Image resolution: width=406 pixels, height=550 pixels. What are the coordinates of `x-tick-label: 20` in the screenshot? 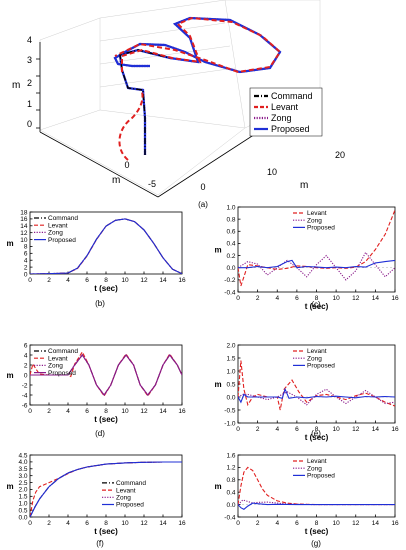 It's located at (340, 155).